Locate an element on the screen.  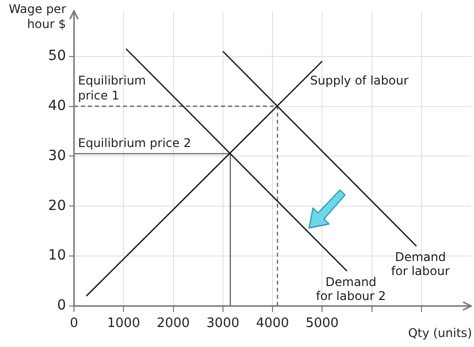
x-tick-label: 5000 is located at coordinates (322, 324).